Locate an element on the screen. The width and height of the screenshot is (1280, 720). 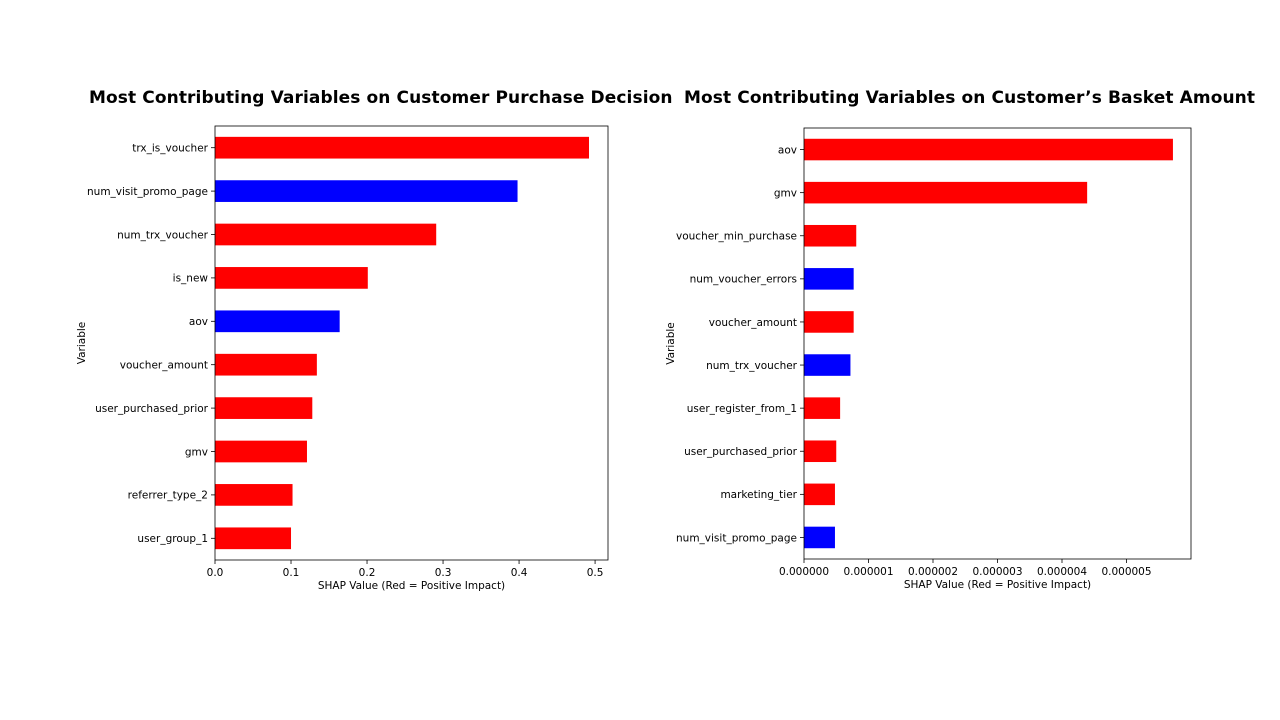
left-y-axis-label: Variable is located at coordinates (82, 343).